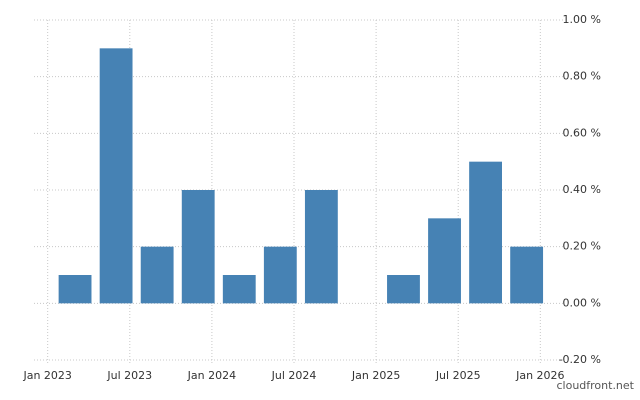 This screenshot has width=640, height=400. I want to click on y-tick-label: 1.00 %, so click(582, 19).